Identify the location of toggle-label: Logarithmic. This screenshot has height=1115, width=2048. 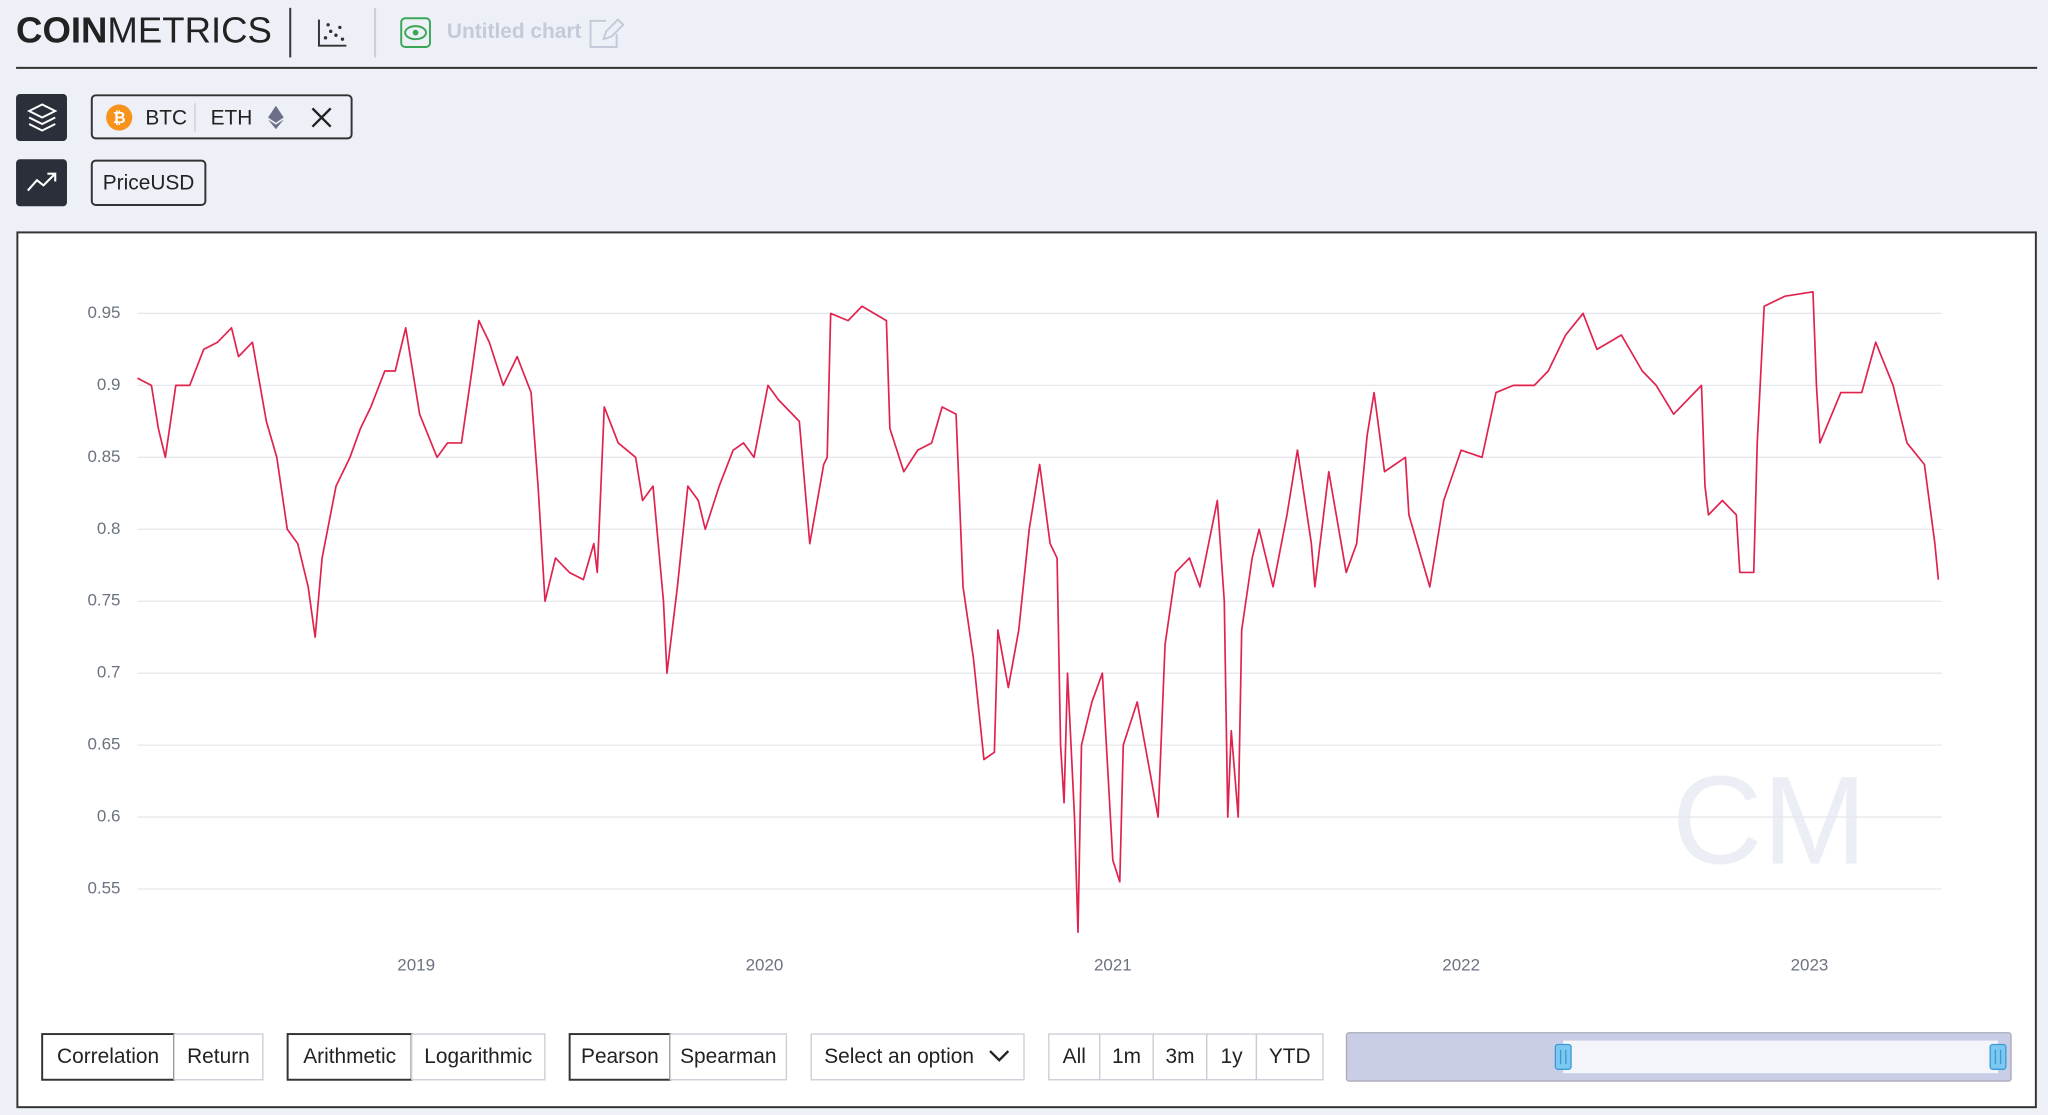
(478, 1056).